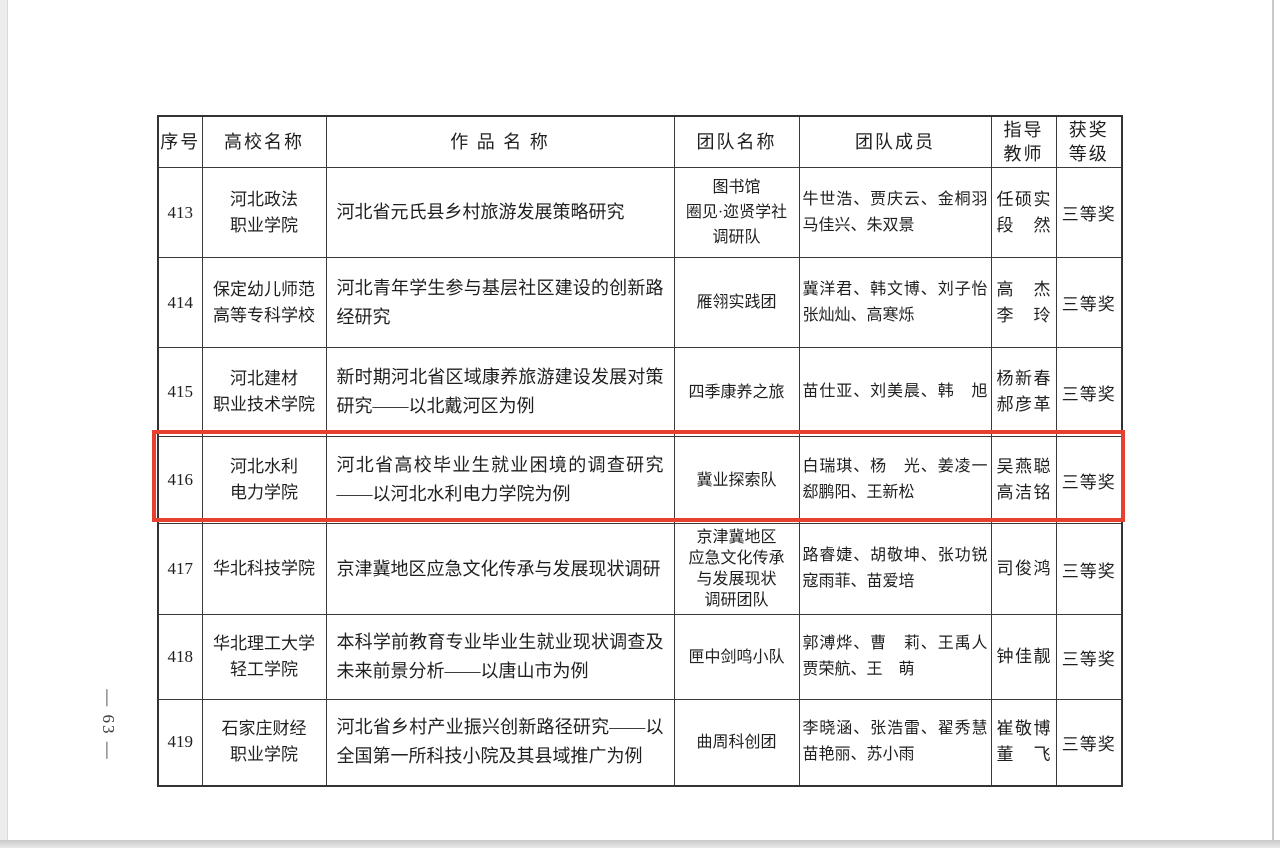 The image size is (1280, 848). What do you see at coordinates (895, 480) in the screenshot?
I see `cell-members: 白瑞琪、杨 光、姜凌一 郄鹏阳、王新松` at bounding box center [895, 480].